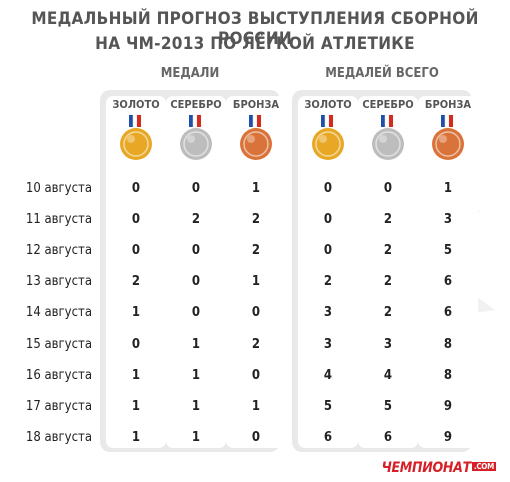 Image resolution: width=510 pixels, height=482 pixels. Describe the element at coordinates (58, 375) in the screenshot. I see `row-date: 16 августа` at that location.